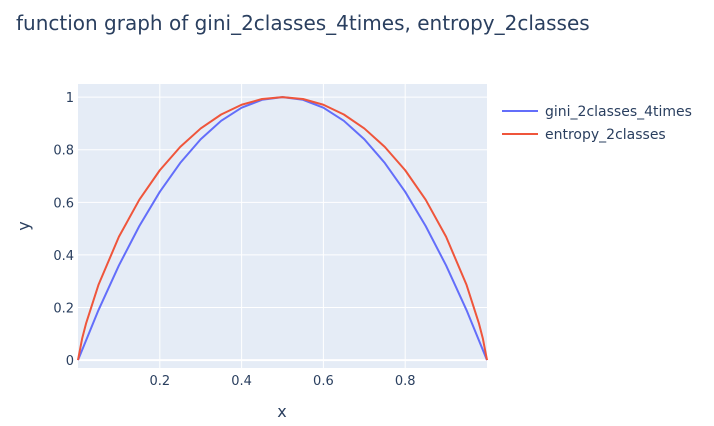 The image size is (714, 426). What do you see at coordinates (70, 98) in the screenshot?
I see `y-tick-label: 1` at bounding box center [70, 98].